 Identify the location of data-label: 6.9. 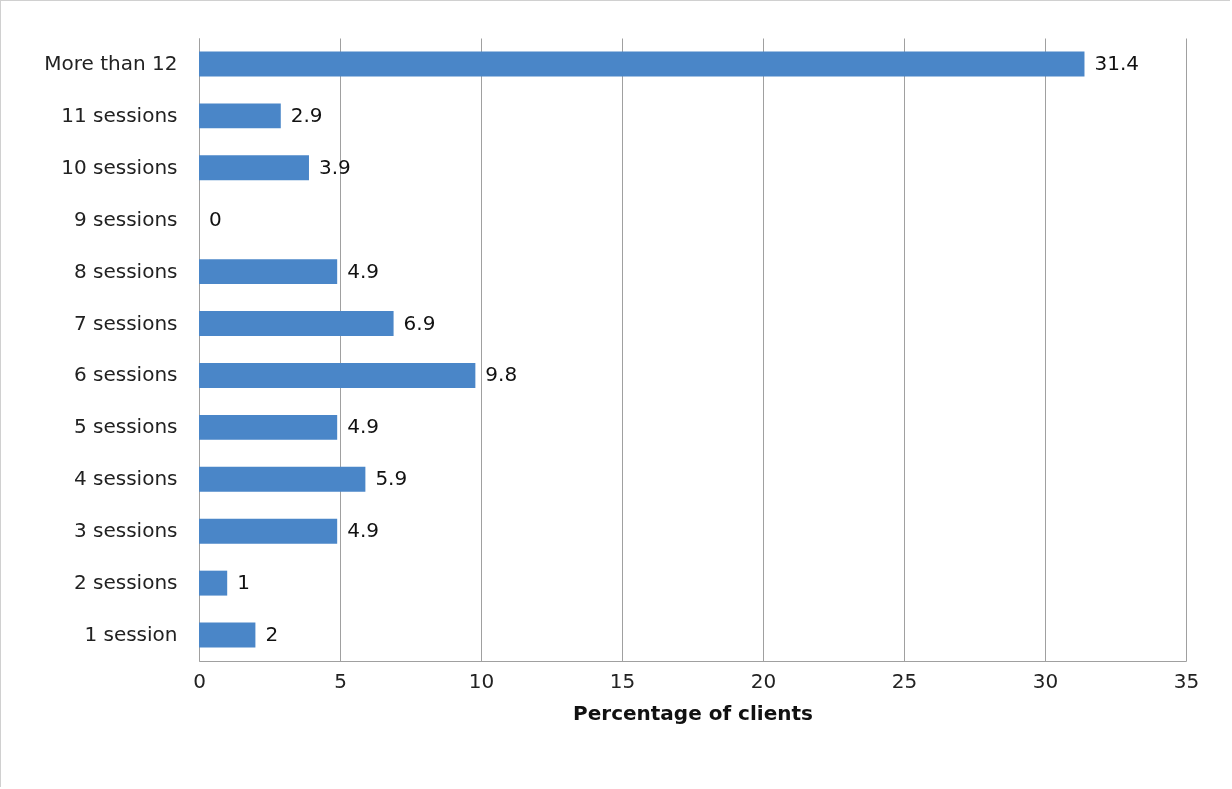
(419, 322).